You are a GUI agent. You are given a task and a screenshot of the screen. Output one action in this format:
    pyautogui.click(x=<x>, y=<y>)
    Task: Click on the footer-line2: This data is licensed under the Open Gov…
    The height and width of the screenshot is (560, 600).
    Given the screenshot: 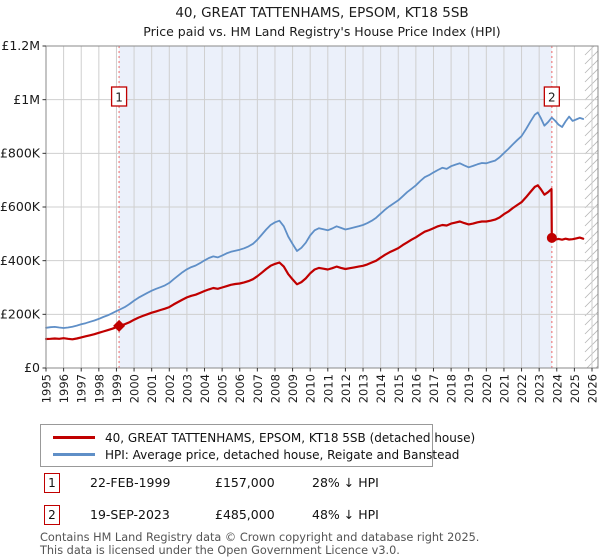 What is the action you would take?
    pyautogui.click(x=220, y=550)
    